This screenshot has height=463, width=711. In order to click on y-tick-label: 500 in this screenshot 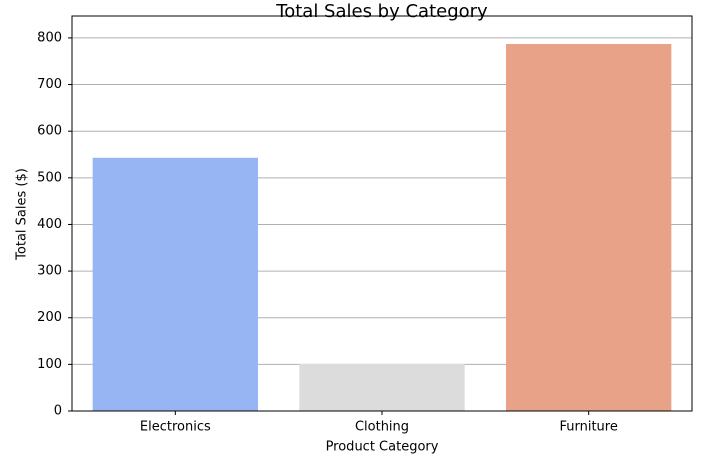, I will do `click(49, 177)`.